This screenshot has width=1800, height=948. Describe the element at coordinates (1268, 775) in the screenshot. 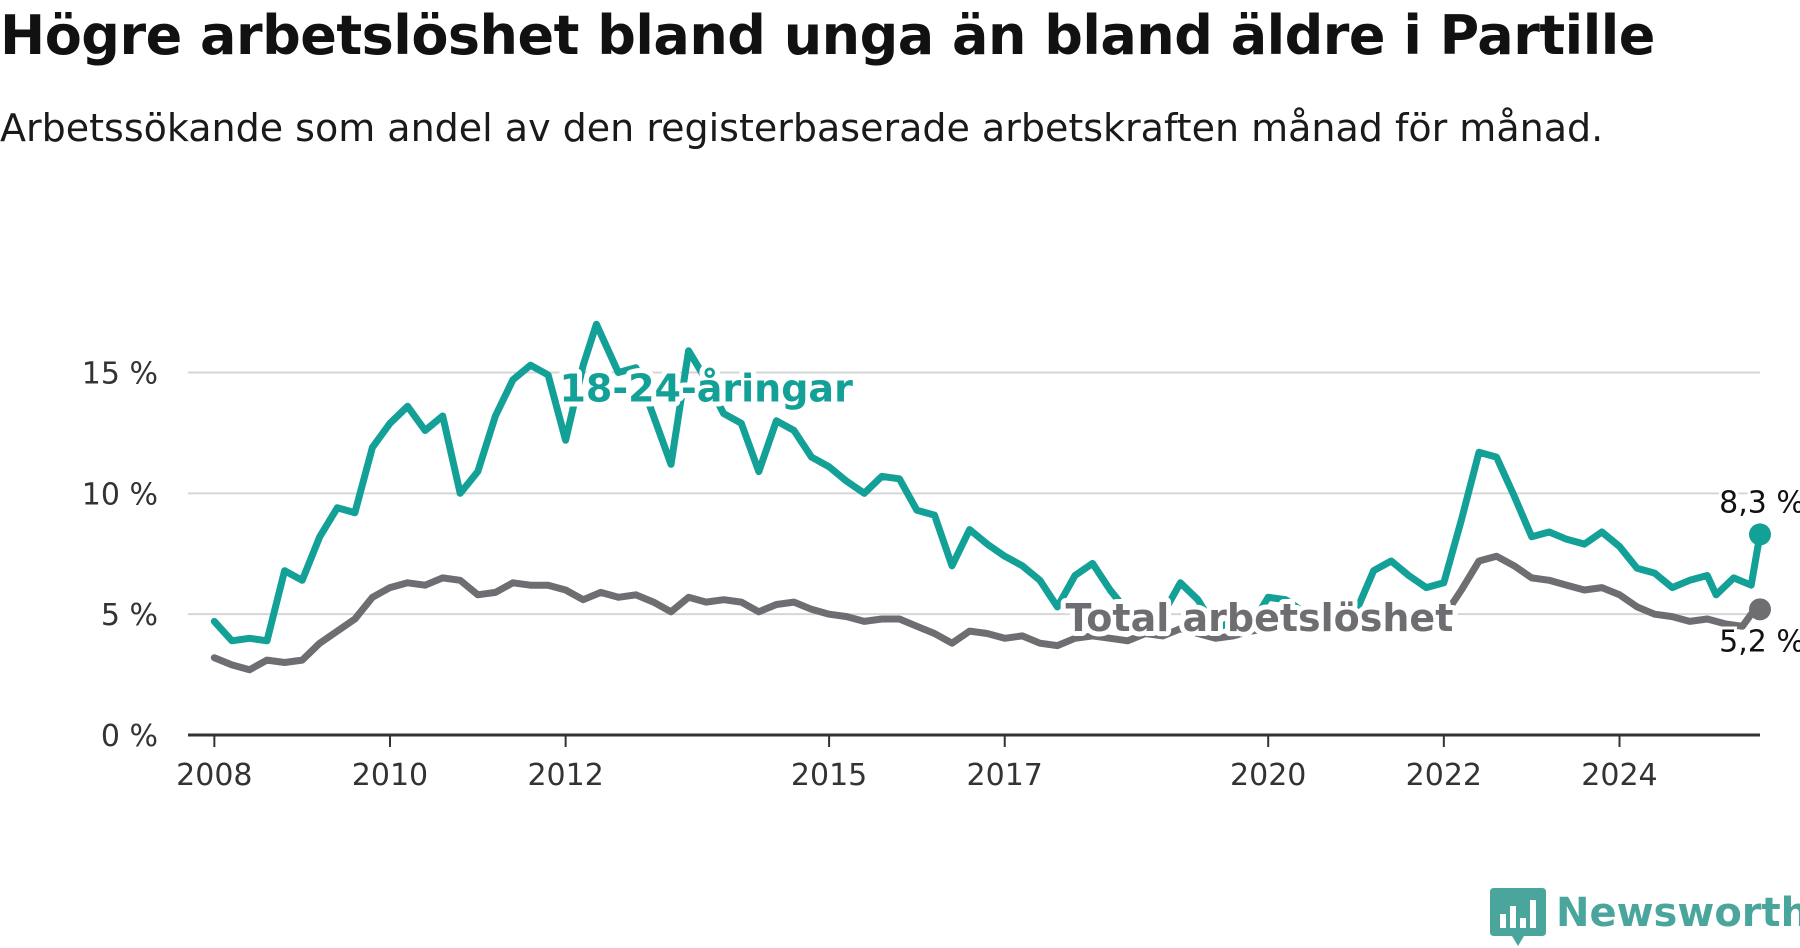

I see `x-tick-label: 2020` at that location.